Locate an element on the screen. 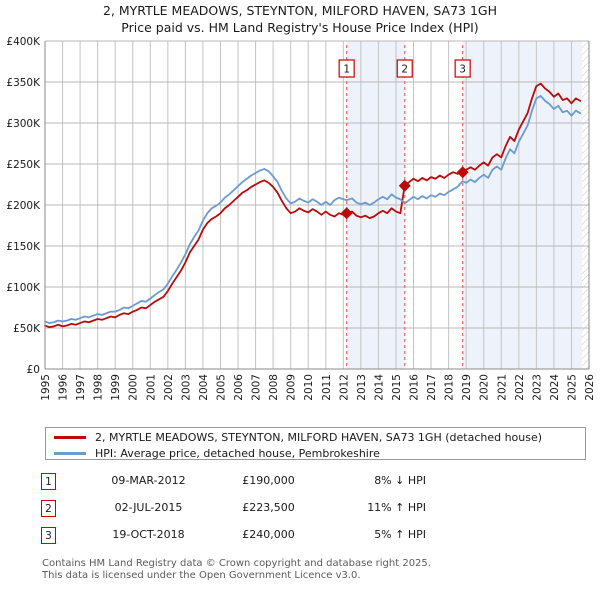 The width and height of the screenshot is (600, 590). x-axis-tick-label: 2018 is located at coordinates (450, 387).